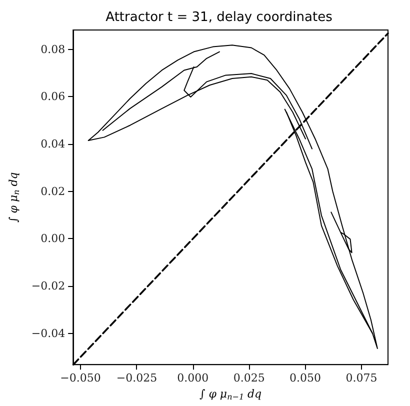 Image resolution: width=410 pixels, height=406 pixels. Describe the element at coordinates (193, 378) in the screenshot. I see `x-tick-label: 0.000` at that location.